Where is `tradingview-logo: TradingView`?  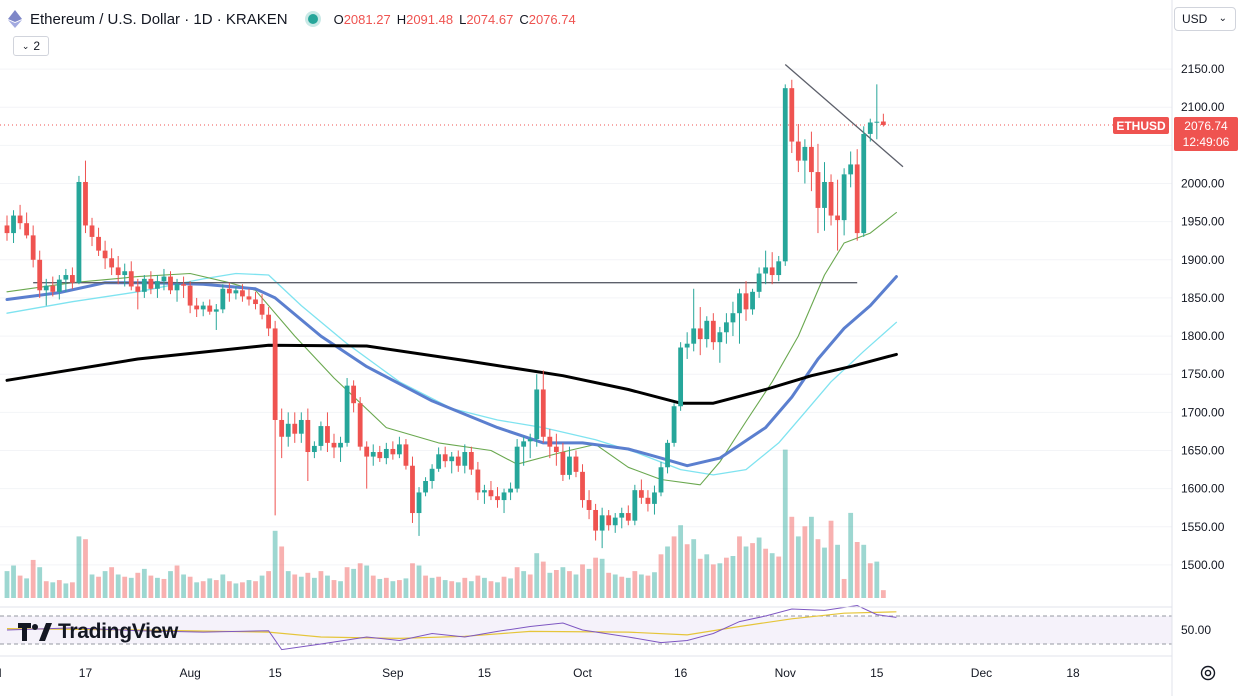
tradingview-logo: TradingView is located at coordinates (98, 632).